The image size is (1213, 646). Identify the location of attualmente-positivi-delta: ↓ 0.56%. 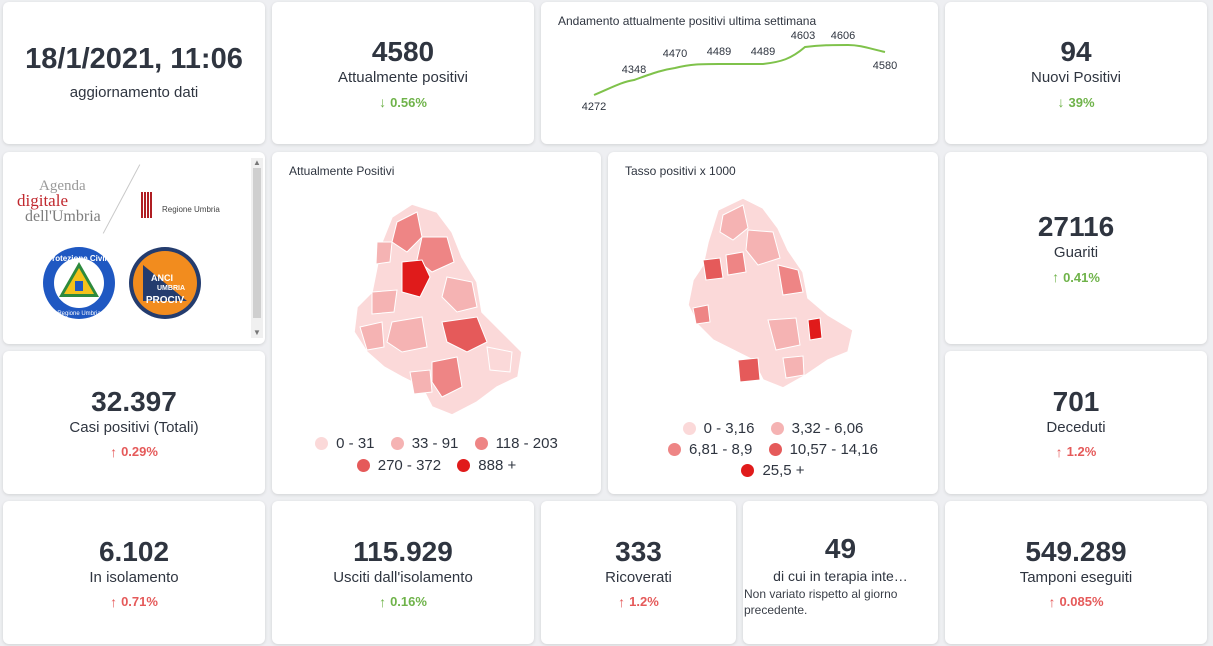
(403, 102).